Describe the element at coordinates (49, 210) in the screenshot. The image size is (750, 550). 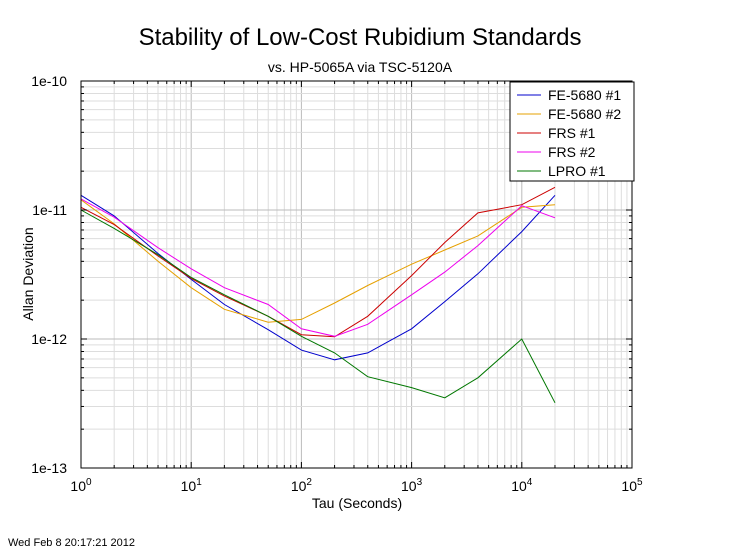
I see `y-tick-label: 1e-11` at that location.